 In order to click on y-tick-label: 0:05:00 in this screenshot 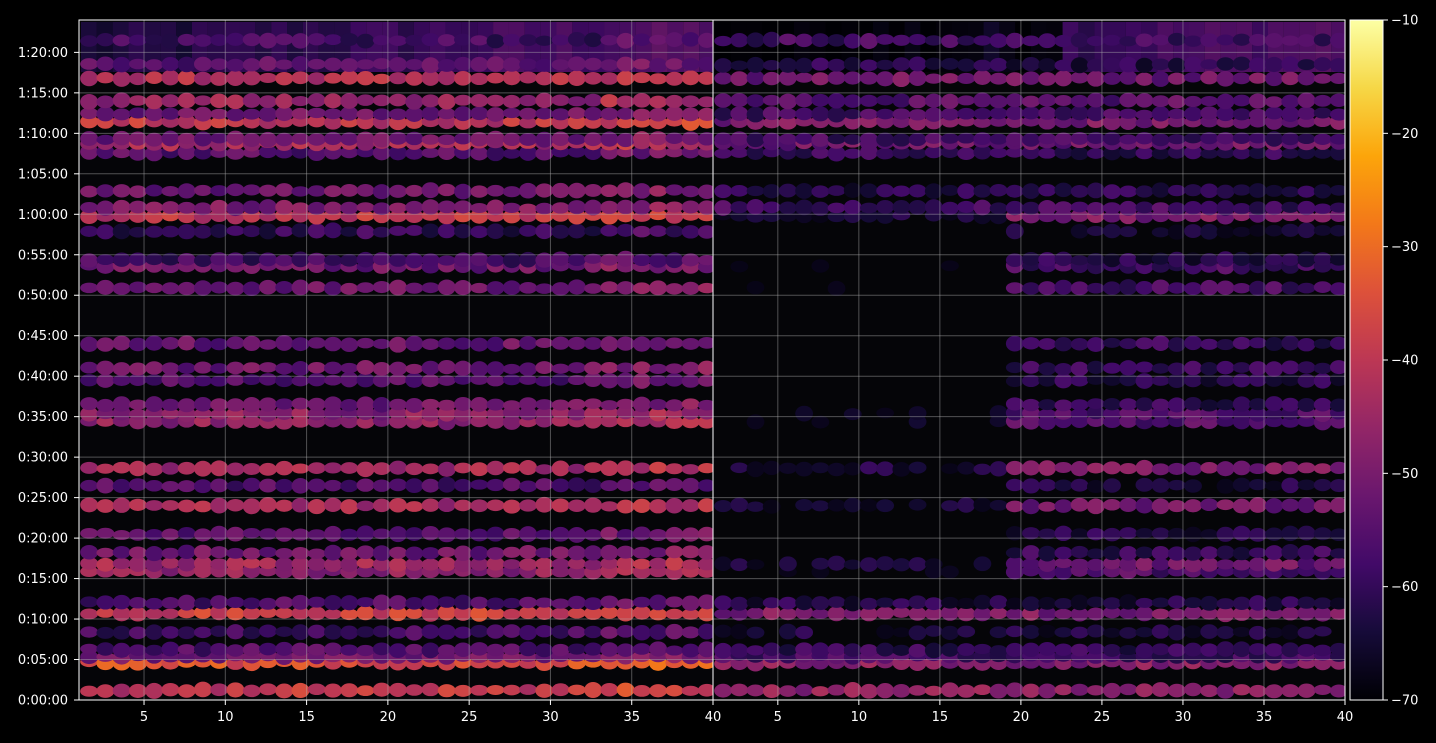, I will do `click(43, 660)`.